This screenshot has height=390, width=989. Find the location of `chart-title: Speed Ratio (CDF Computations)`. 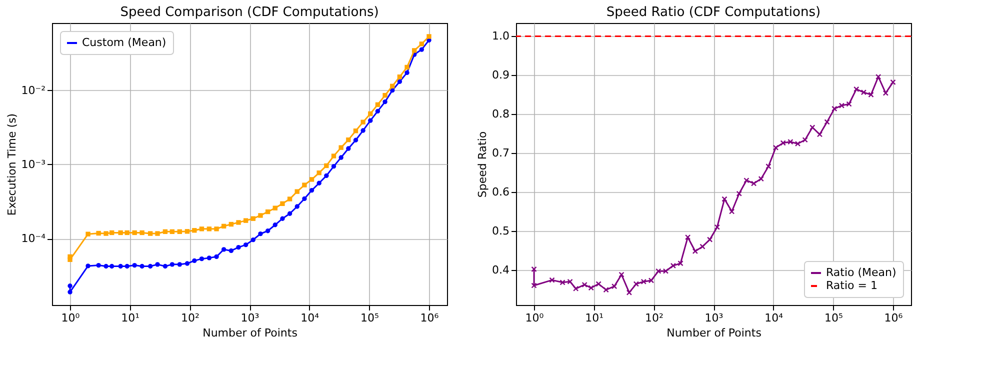

chart-title: Speed Ratio (CDF Computations) is located at coordinates (713, 12).